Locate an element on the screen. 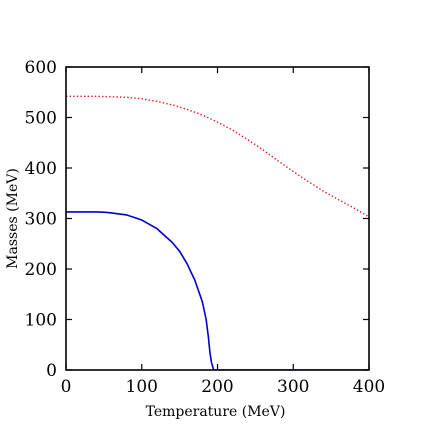 The image size is (436, 436). y-tick-label: 500 is located at coordinates (41, 119).